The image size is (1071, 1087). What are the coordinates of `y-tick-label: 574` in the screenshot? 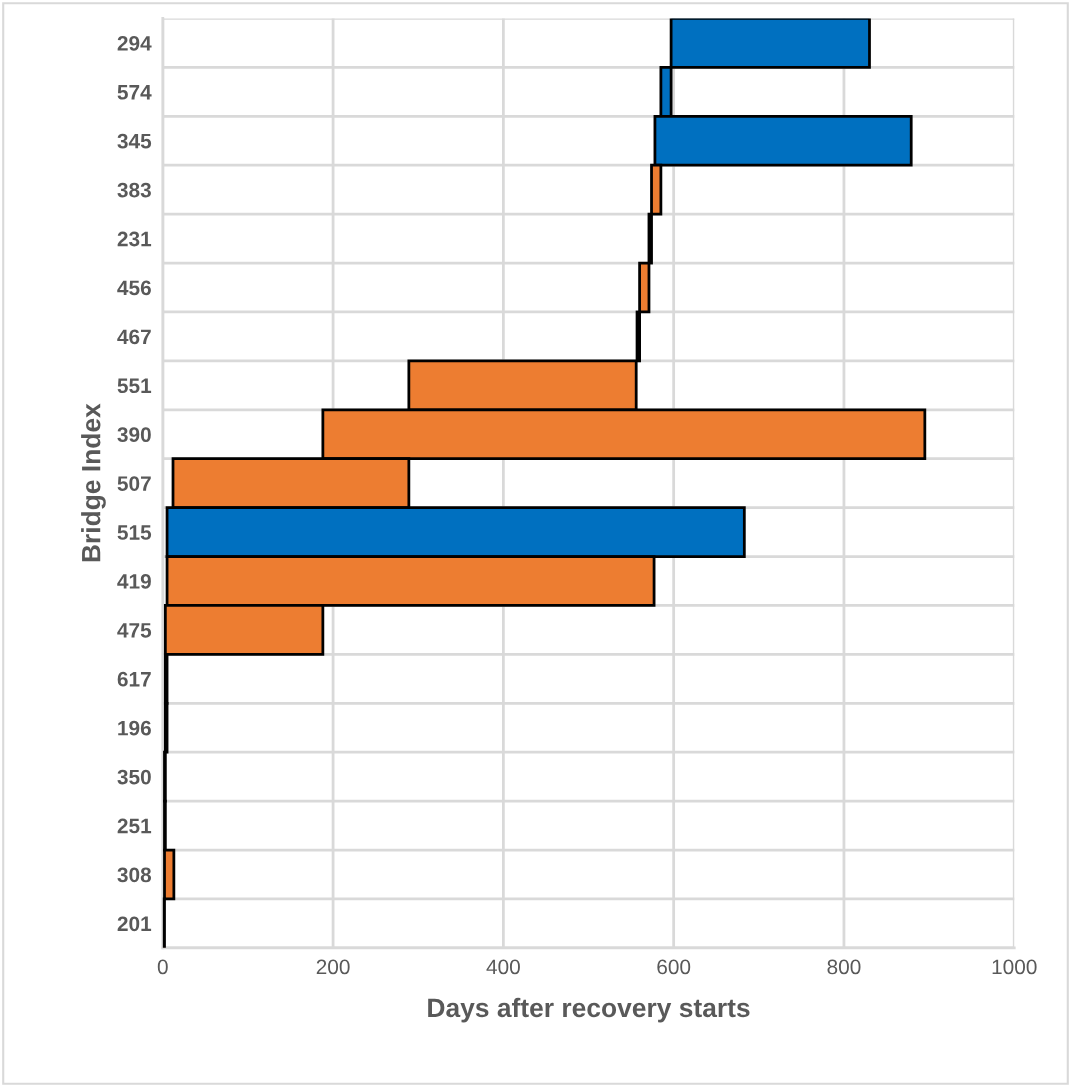 It's located at (134, 92).